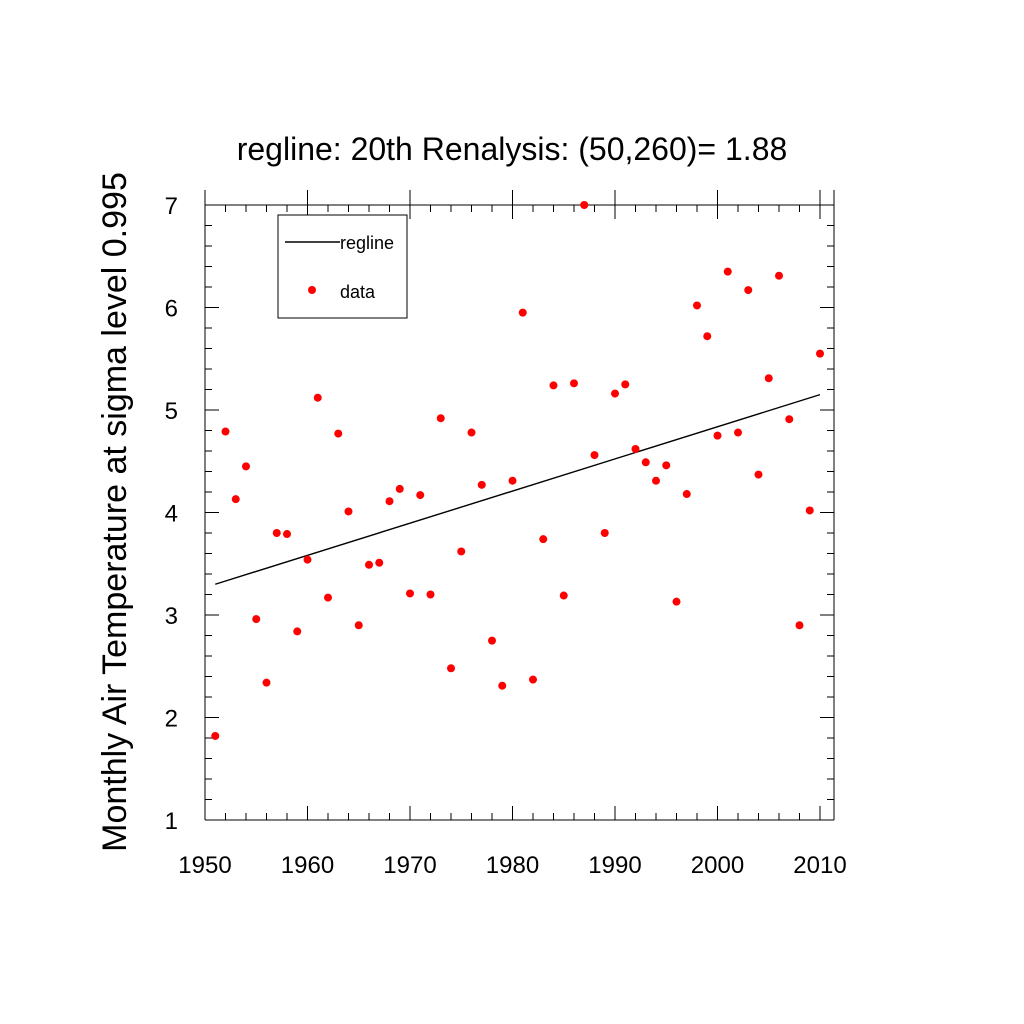 The width and height of the screenshot is (1024, 1024). I want to click on y-tick-label: 5, so click(171, 411).